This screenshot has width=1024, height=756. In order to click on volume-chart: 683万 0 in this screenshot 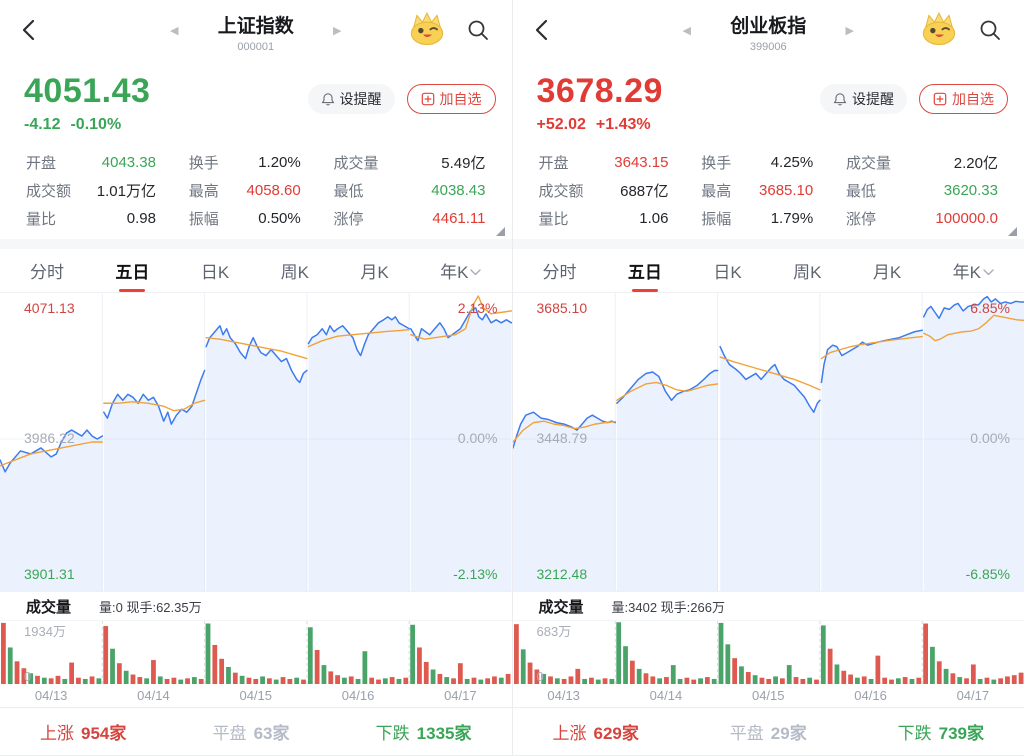, I will do `click(768, 652)`.